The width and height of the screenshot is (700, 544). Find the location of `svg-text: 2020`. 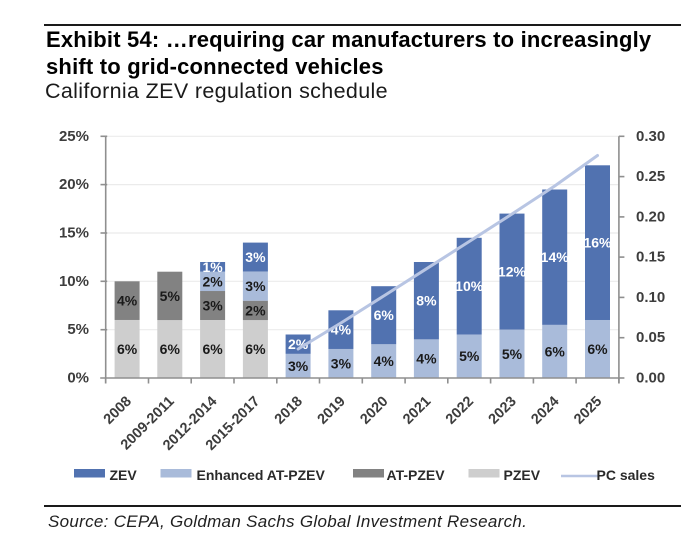

svg-text: 2020 is located at coordinates (374, 411).